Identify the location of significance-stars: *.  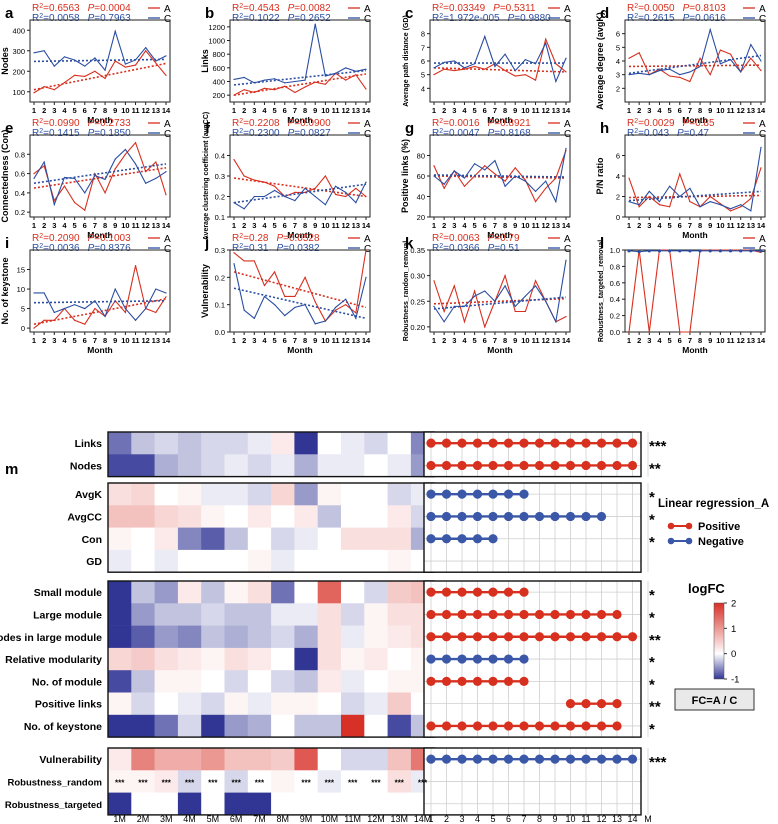
(652, 519).